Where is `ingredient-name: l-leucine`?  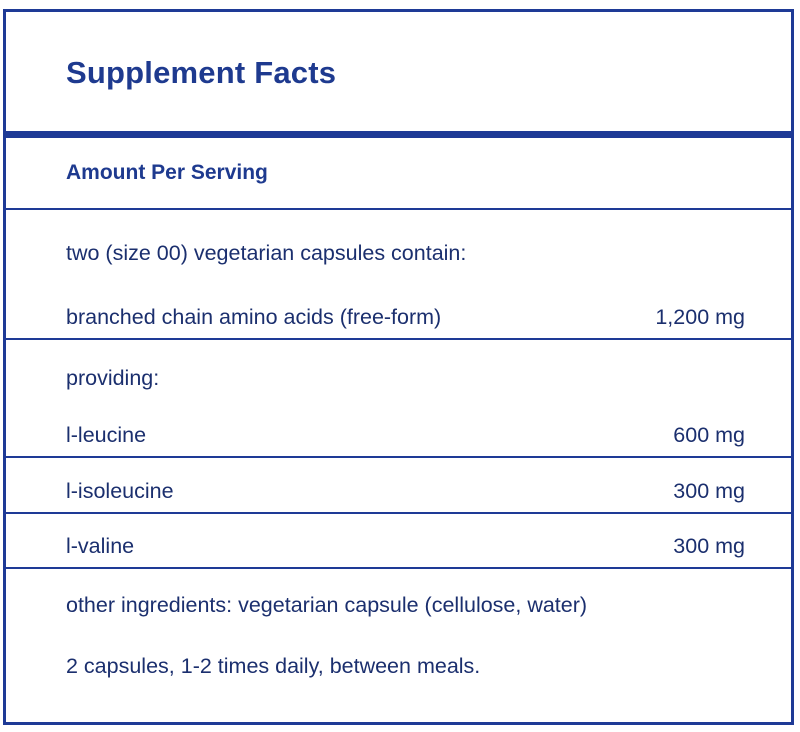 ingredient-name: l-leucine is located at coordinates (106, 435).